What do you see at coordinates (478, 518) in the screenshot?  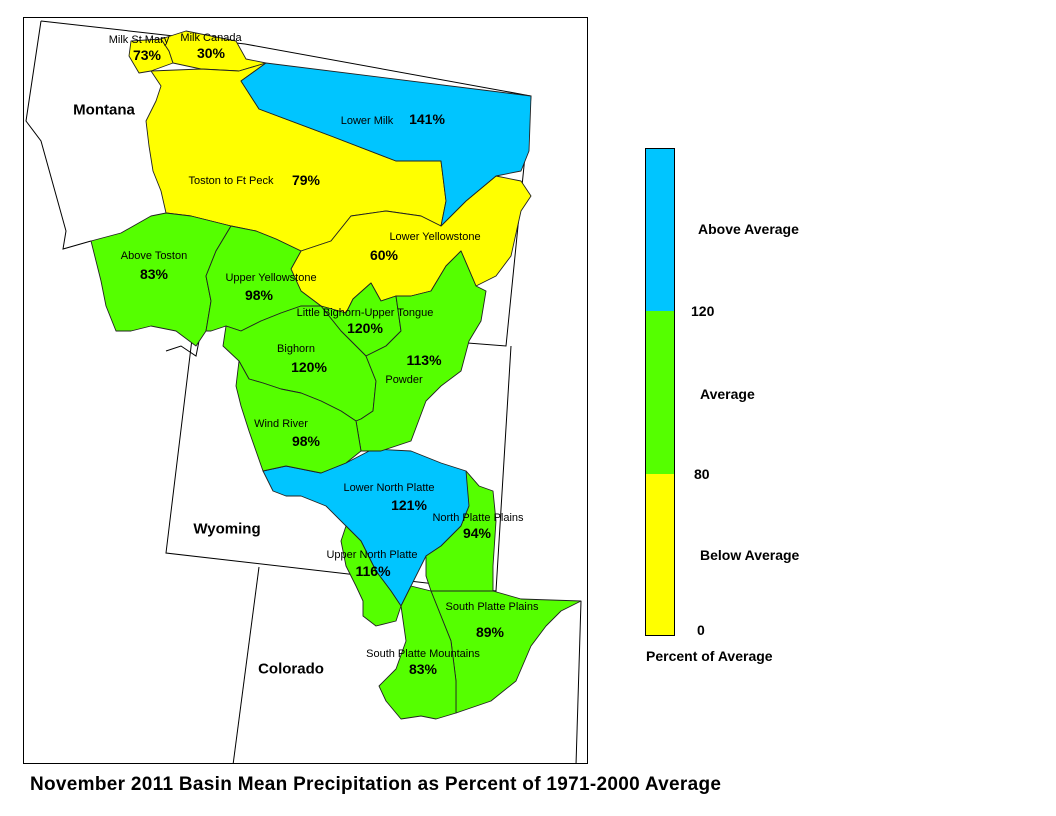 I see `basin-name-north-platte-plains: North Platte Plains` at bounding box center [478, 518].